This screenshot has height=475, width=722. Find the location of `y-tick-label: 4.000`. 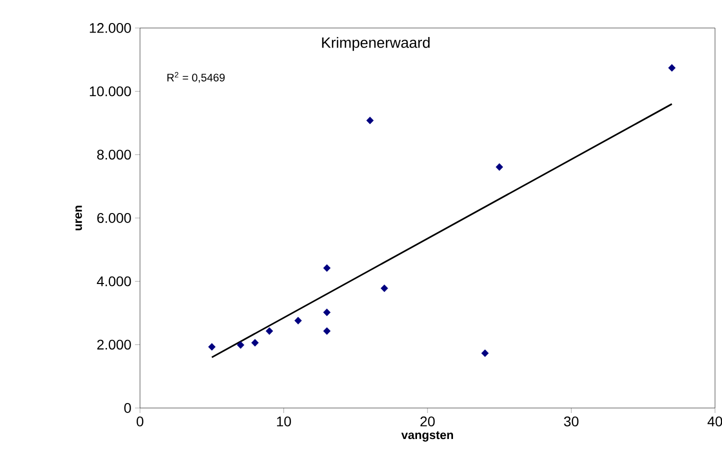

y-tick-label: 4.000 is located at coordinates (113, 281).